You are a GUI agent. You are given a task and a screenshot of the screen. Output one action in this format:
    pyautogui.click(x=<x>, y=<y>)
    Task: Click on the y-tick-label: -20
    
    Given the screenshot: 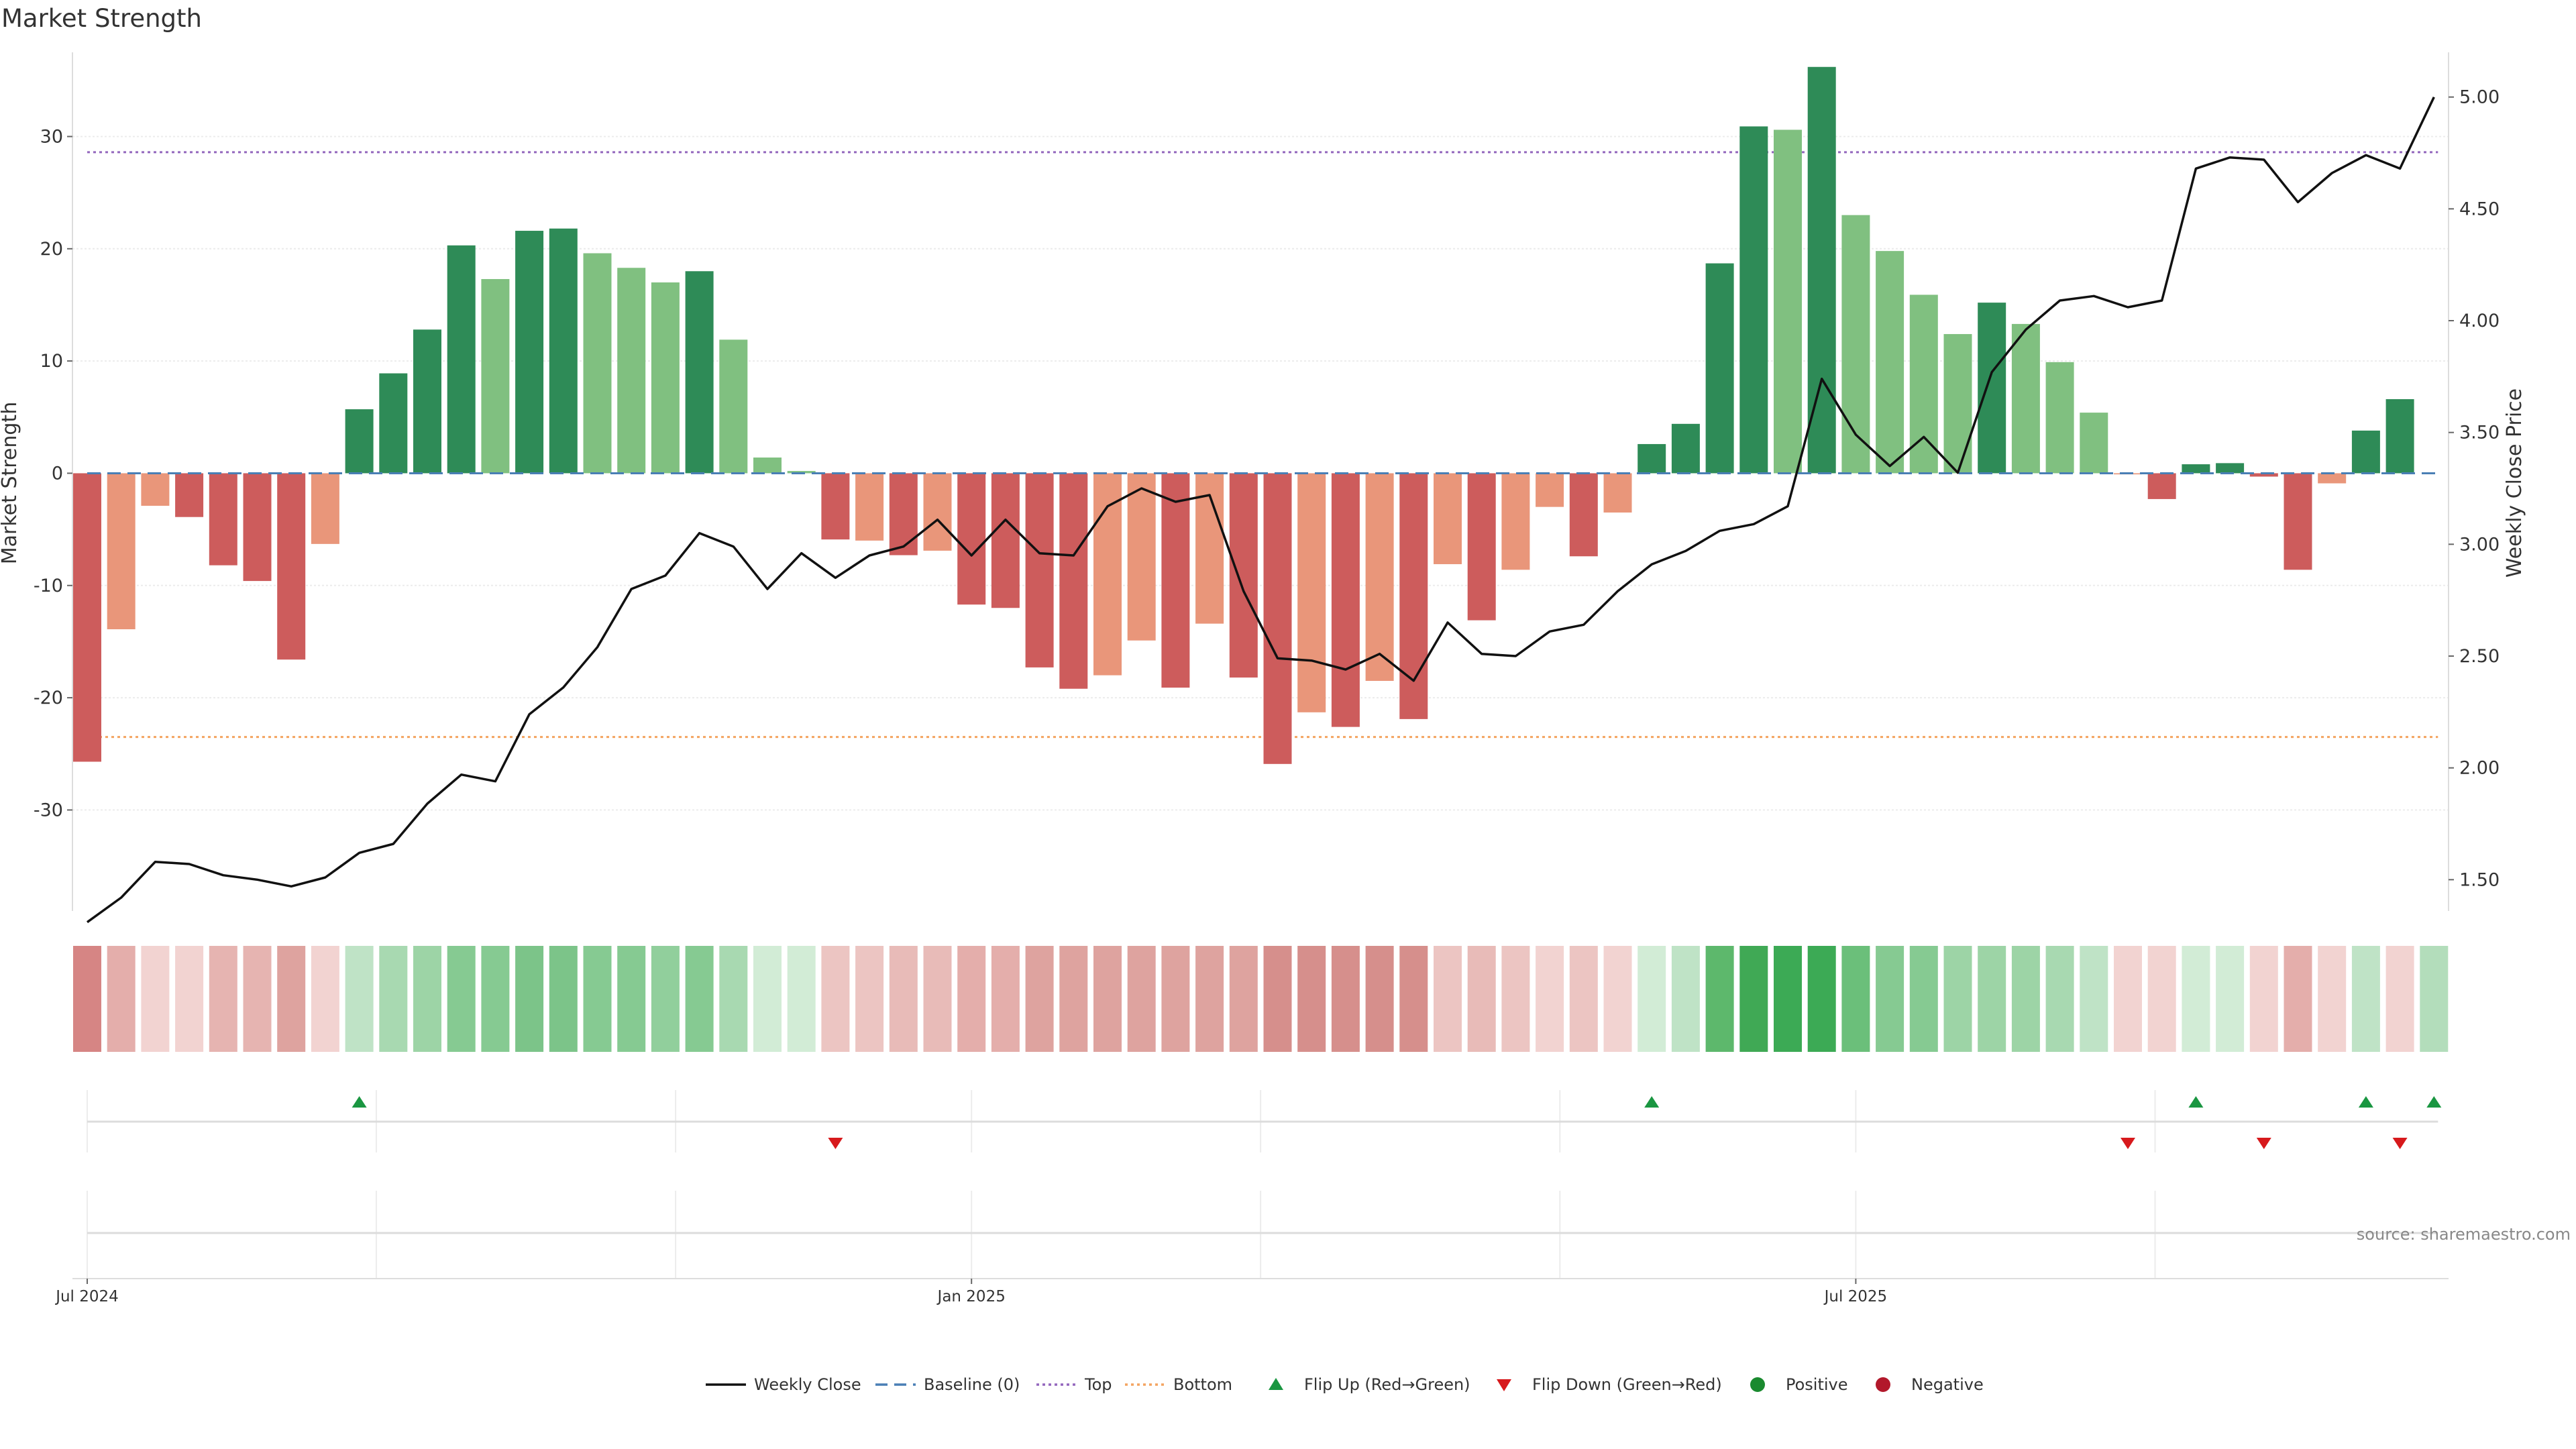 What is the action you would take?
    pyautogui.click(x=48, y=698)
    